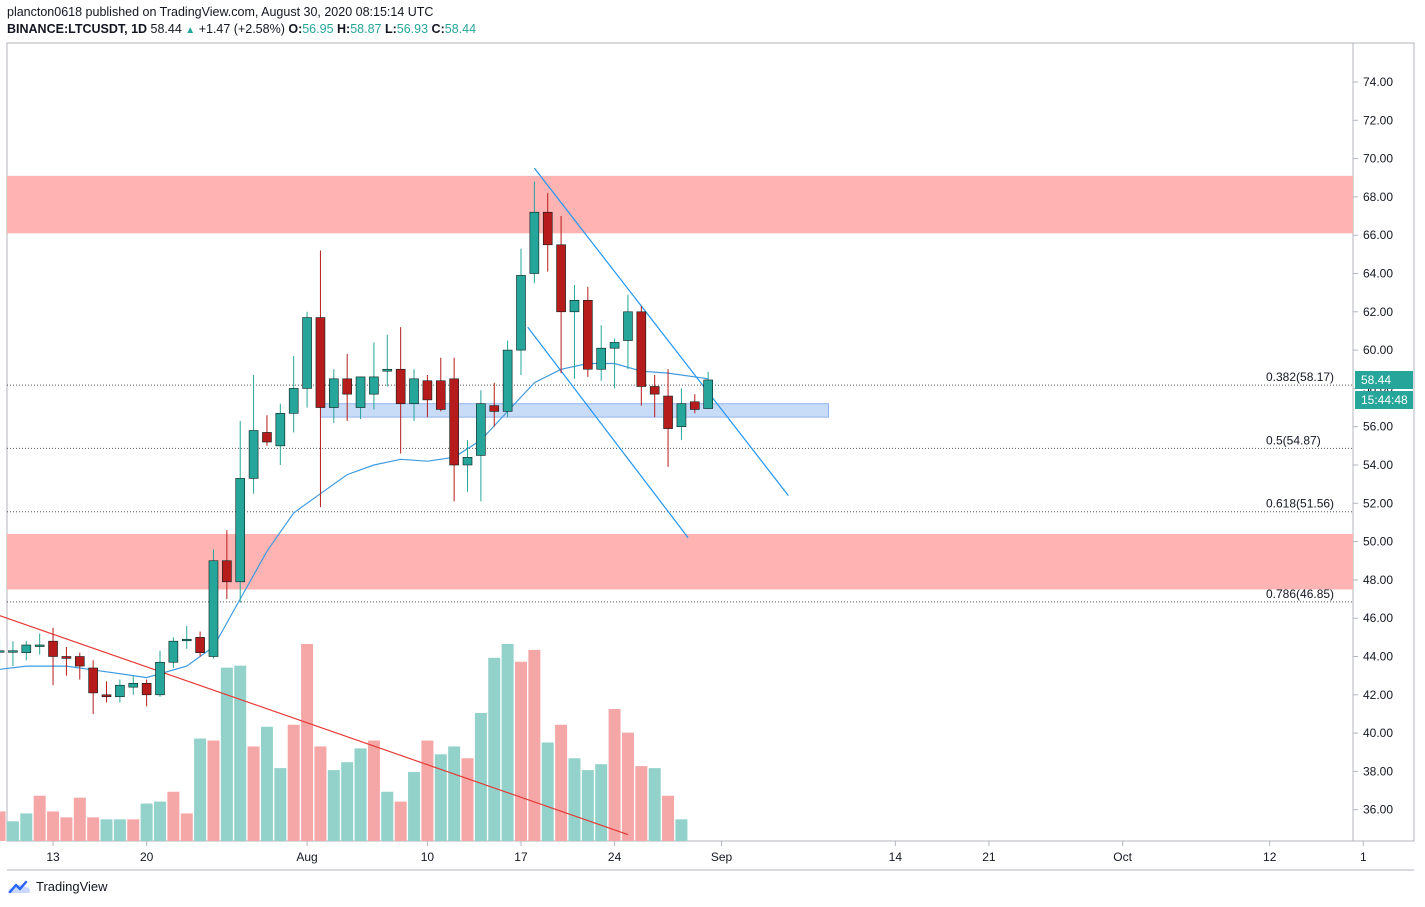  What do you see at coordinates (295, 29) in the screenshot?
I see `open-label: O:` at bounding box center [295, 29].